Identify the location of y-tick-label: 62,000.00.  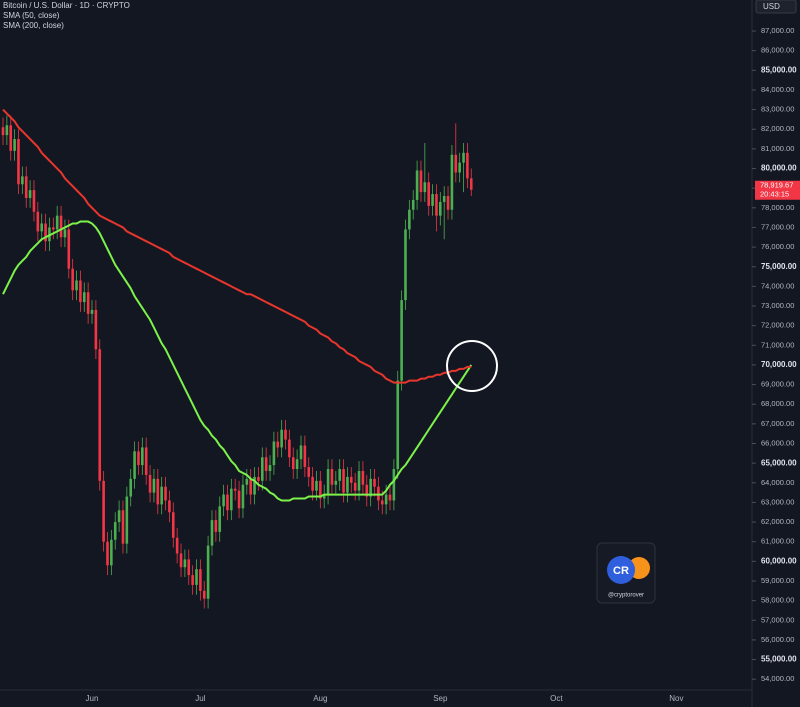
(777, 521).